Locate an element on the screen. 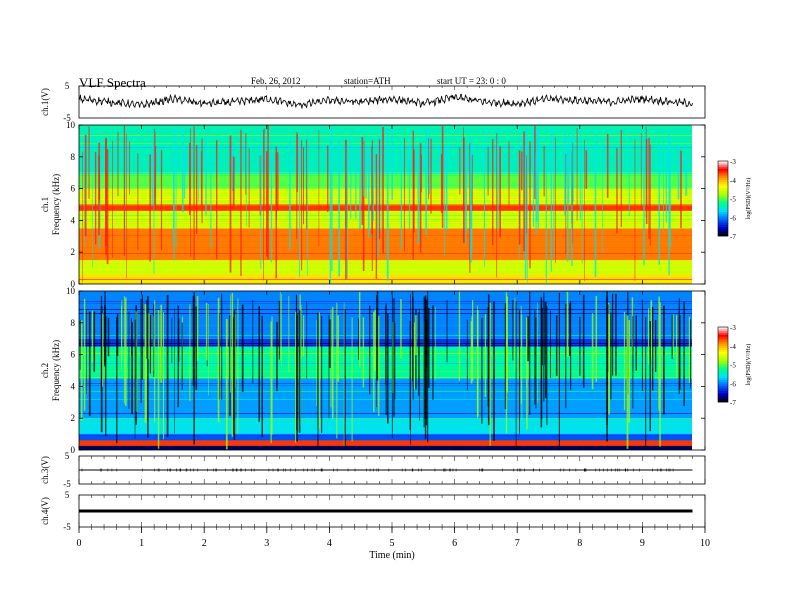 The width and height of the screenshot is (792, 612). colorbar-frame is located at coordinates (723, 198).